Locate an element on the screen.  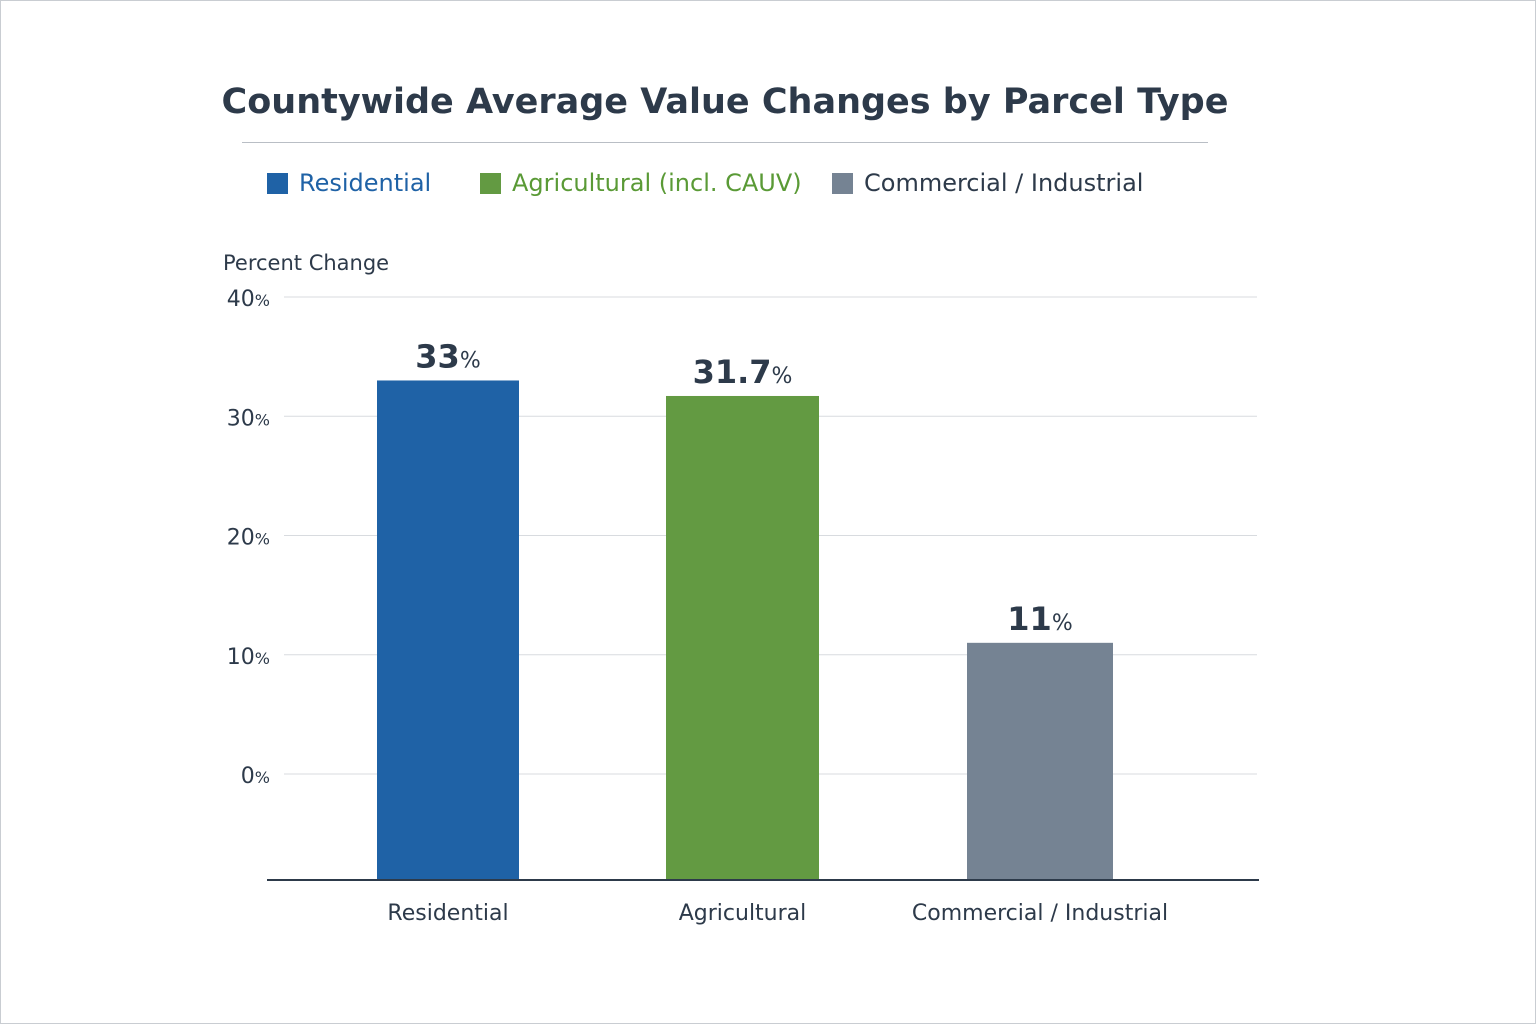
y-tick-label: 40% is located at coordinates (248, 299).